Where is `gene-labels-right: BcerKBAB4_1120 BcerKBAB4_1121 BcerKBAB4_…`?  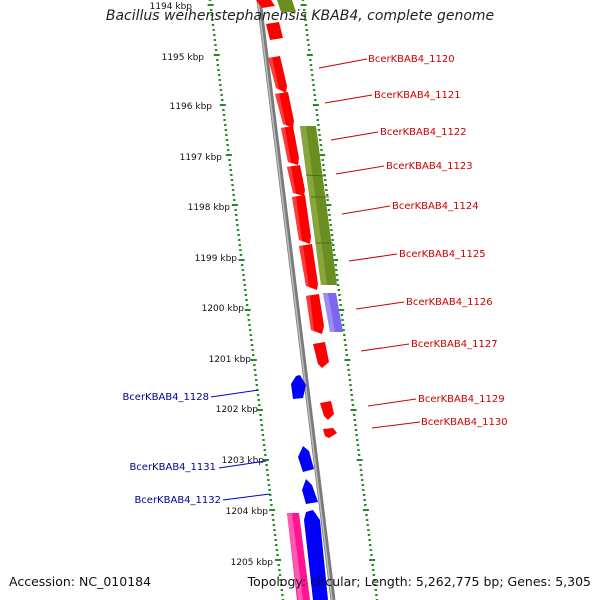
gene-labels-right: BcerKBAB4_1120 BcerKBAB4_1121 BcerKBAB4_… is located at coordinates (438, 241).